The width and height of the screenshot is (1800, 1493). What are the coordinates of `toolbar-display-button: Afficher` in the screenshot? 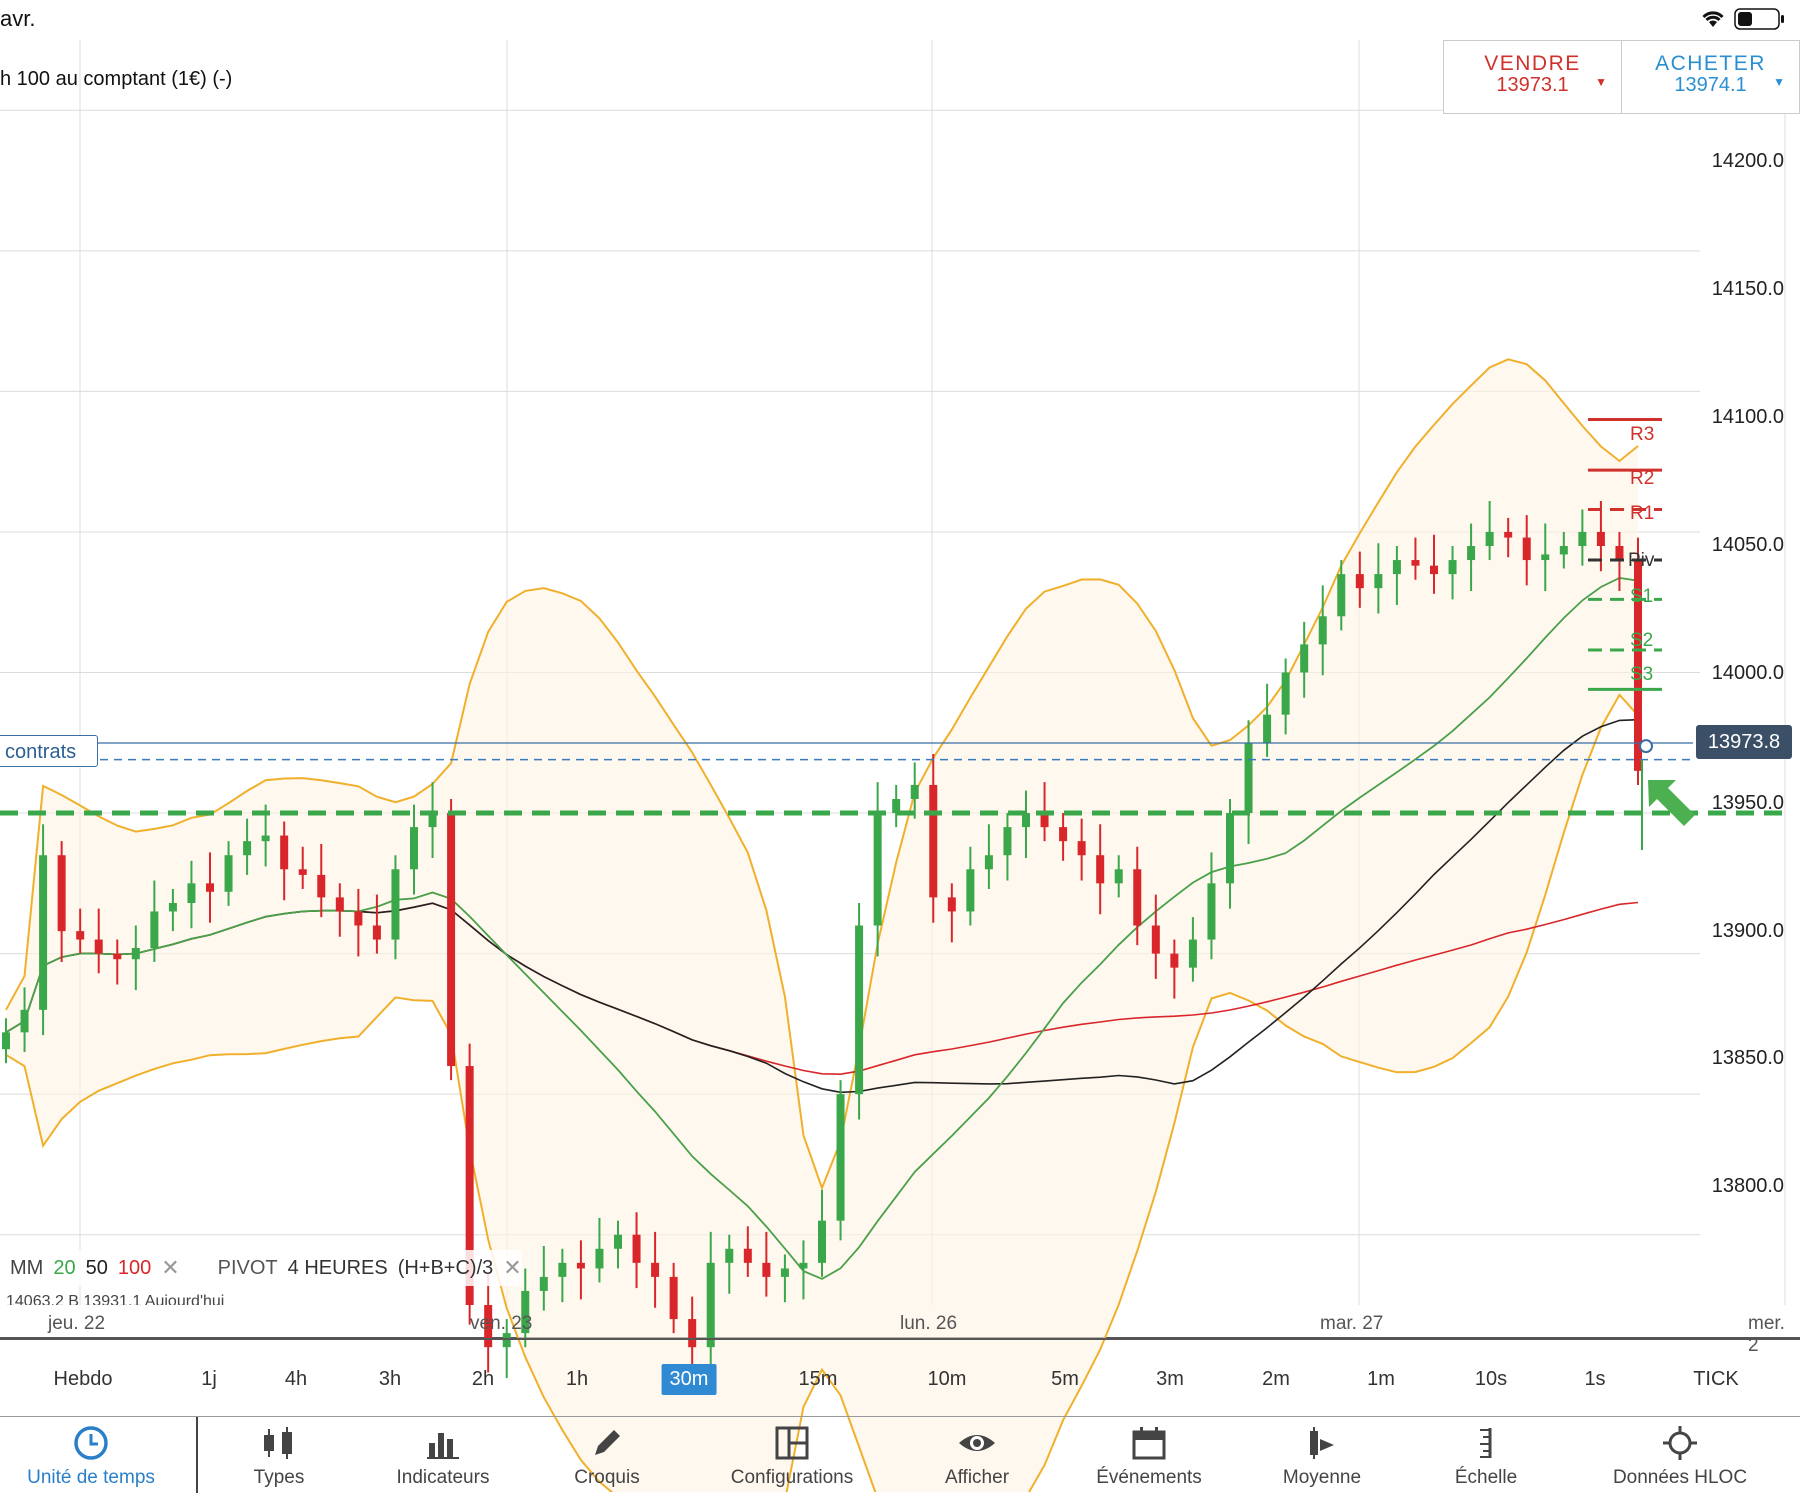 It's located at (977, 1457).